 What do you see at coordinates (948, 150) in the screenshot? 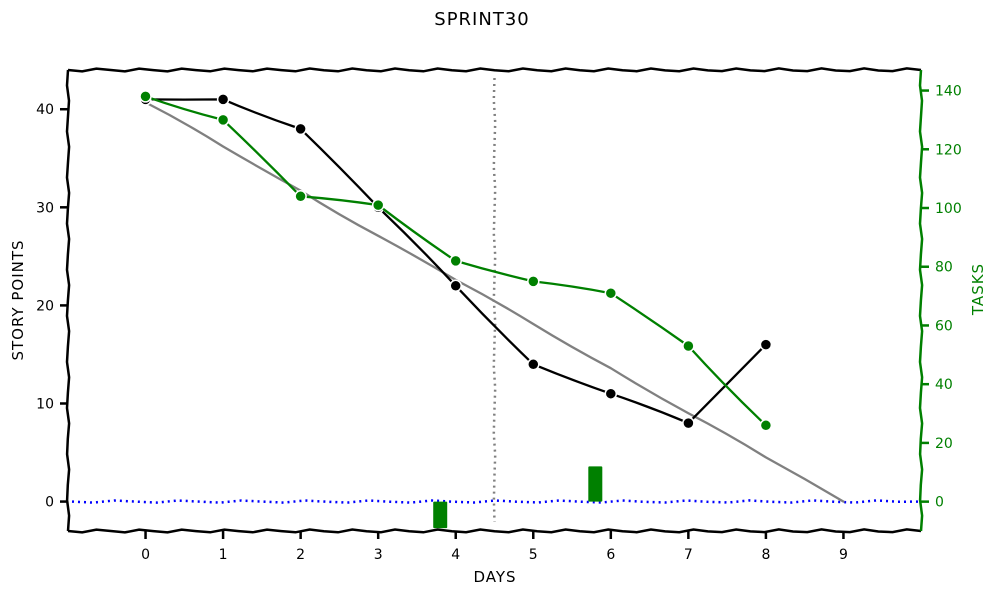
I see `y-right-tick-label: 120` at bounding box center [948, 150].